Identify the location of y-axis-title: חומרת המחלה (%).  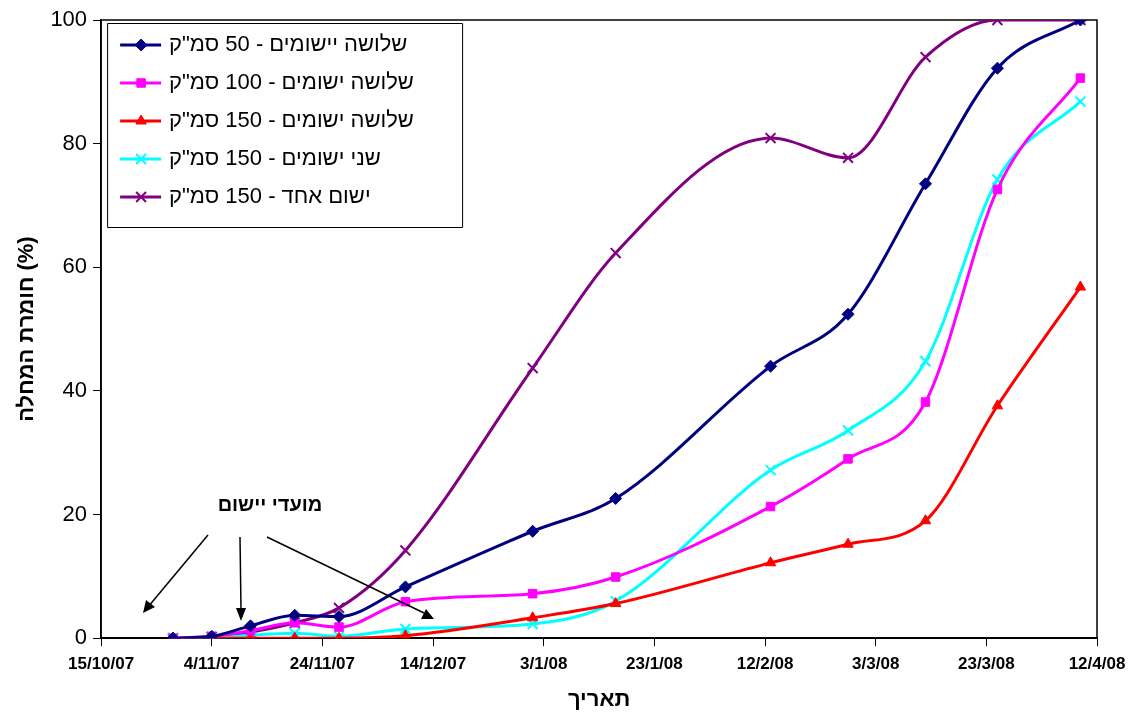
(26, 329).